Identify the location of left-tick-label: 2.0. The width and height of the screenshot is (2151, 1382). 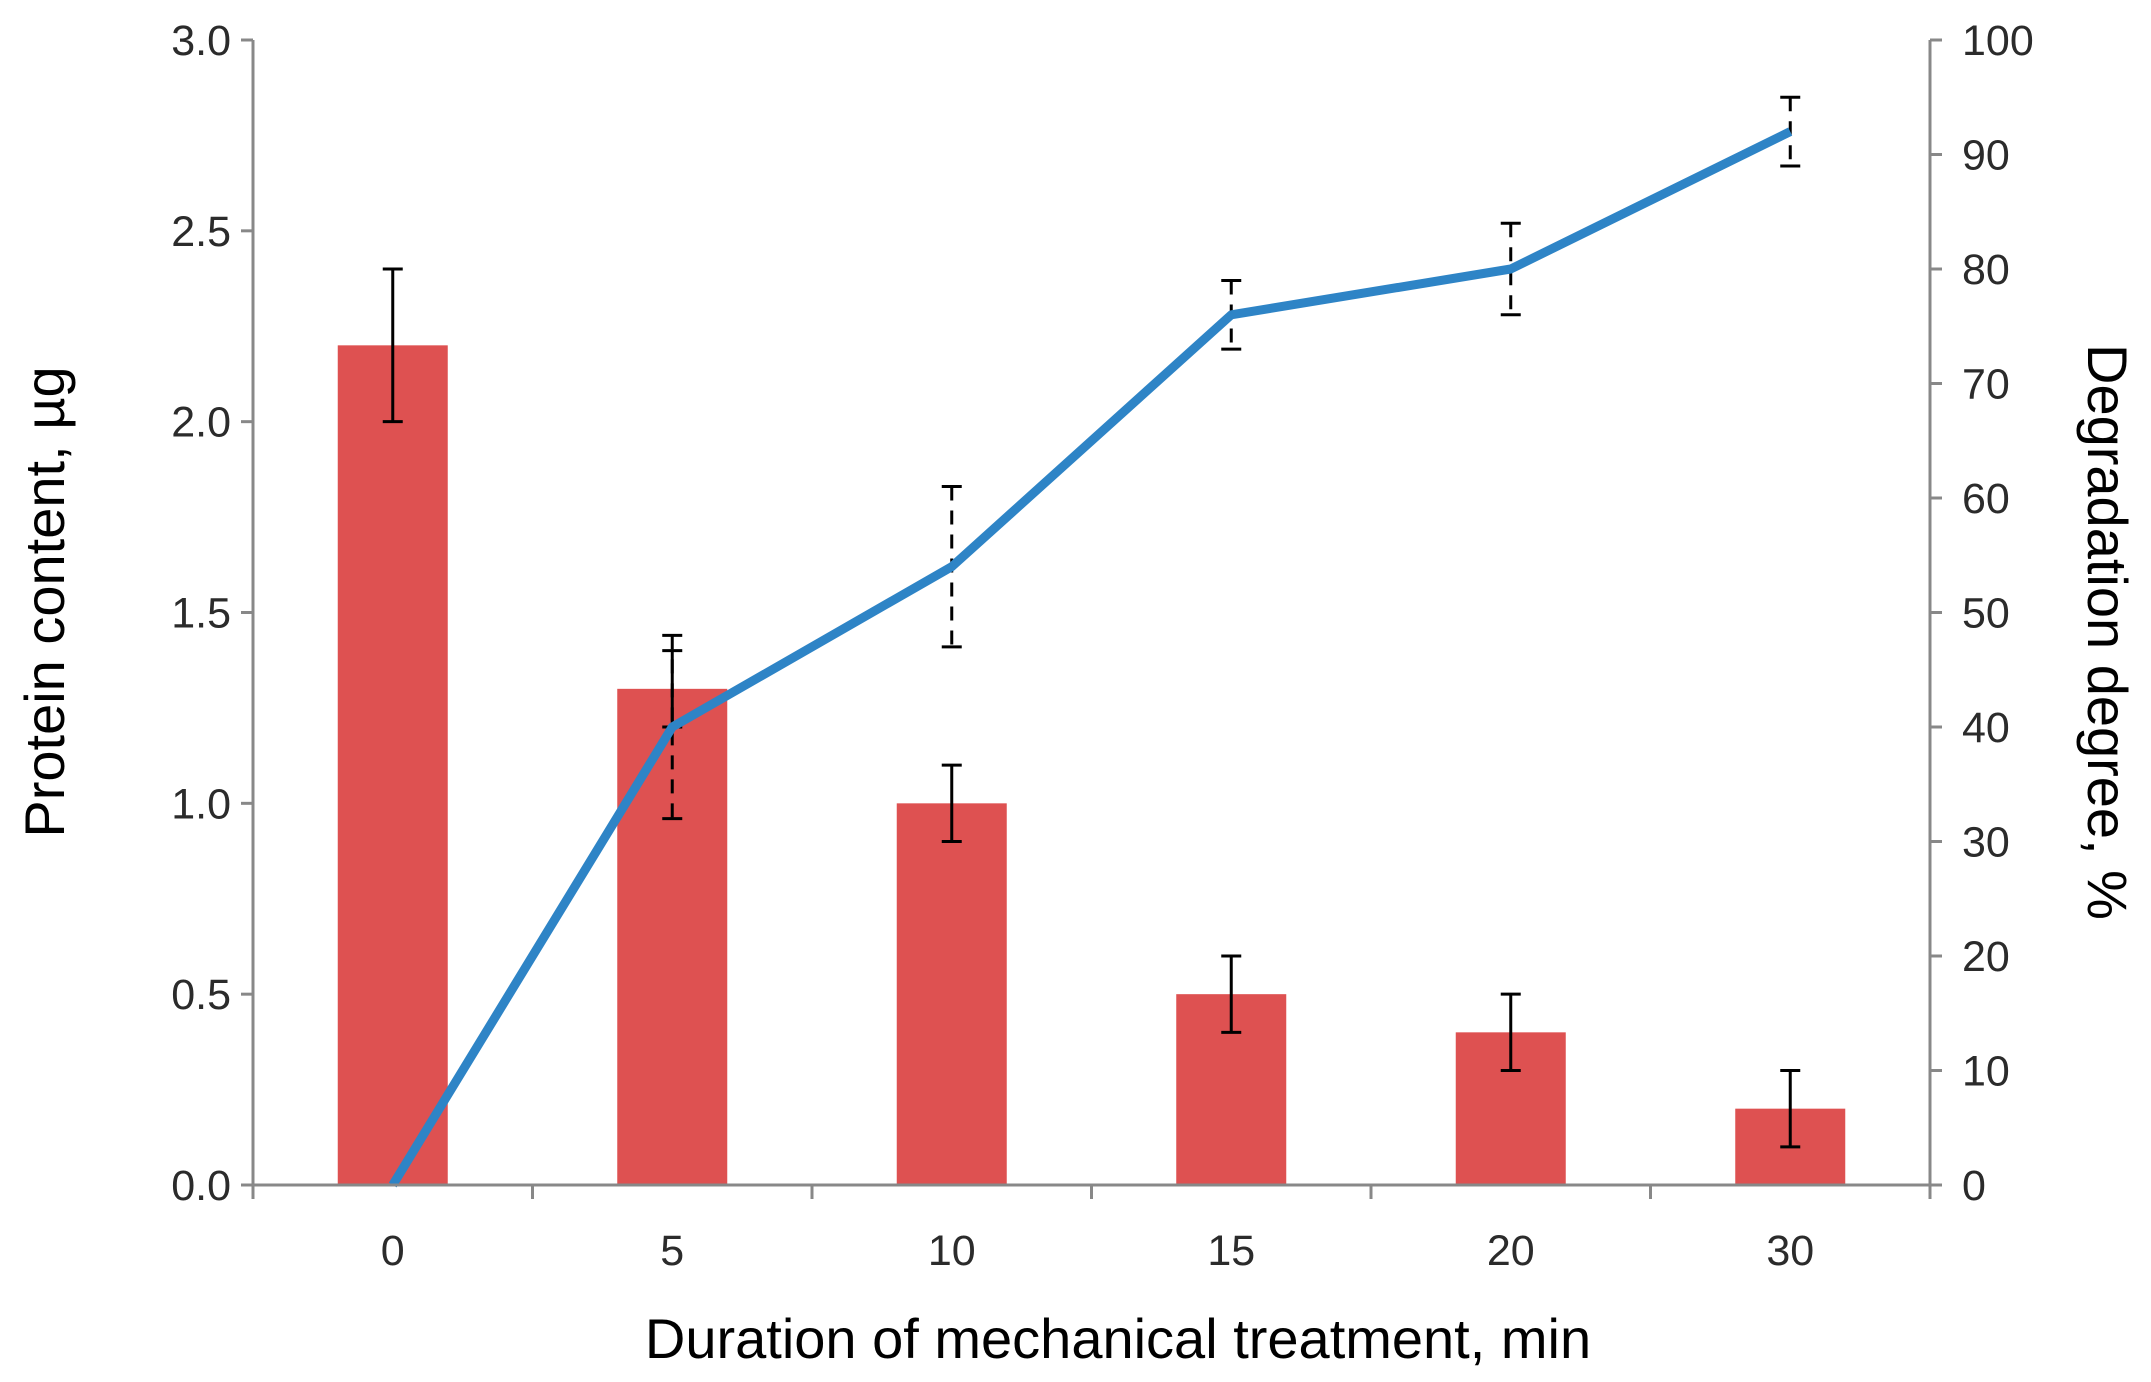
(201, 423).